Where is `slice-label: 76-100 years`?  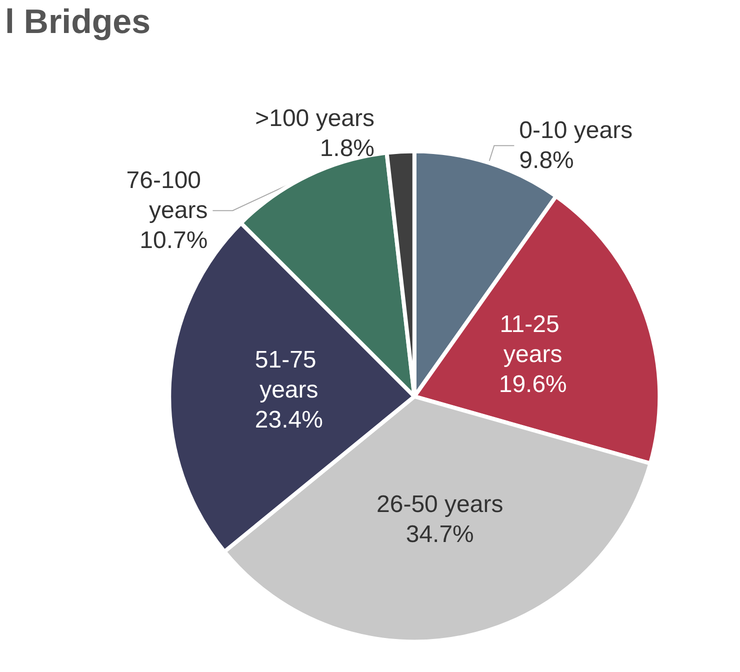
slice-label: 76-100 years is located at coordinates (167, 195).